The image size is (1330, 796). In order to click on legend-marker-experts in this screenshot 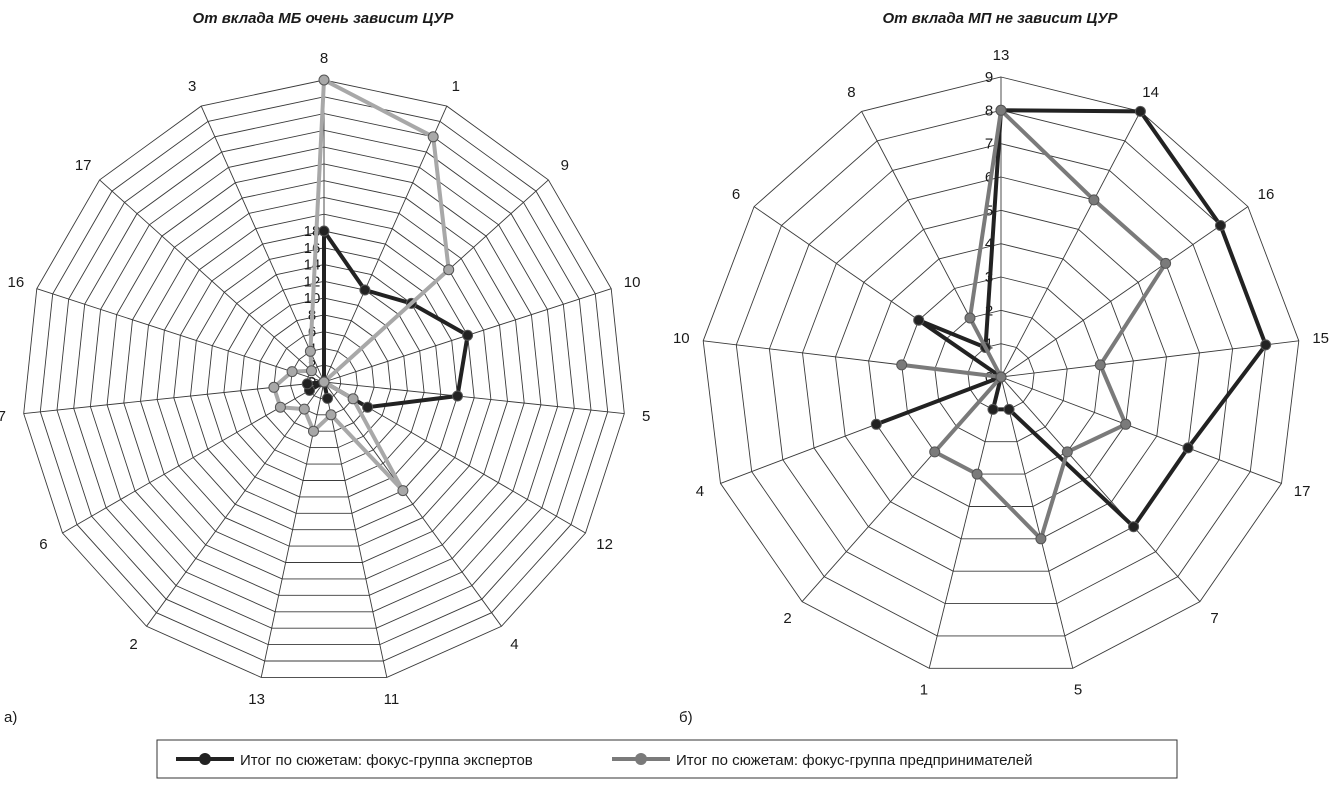, I will do `click(205, 759)`.